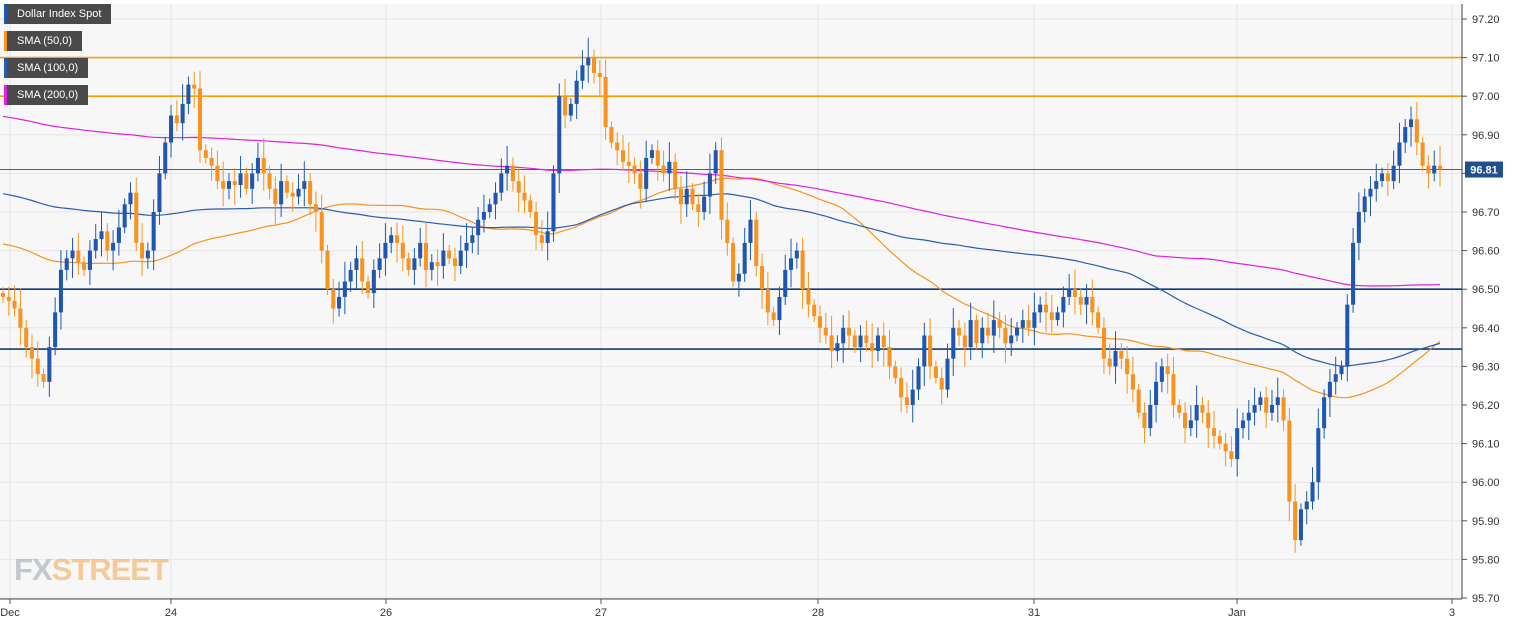  I want to click on legend-item-sma100: SMA (100,0), so click(46, 68).